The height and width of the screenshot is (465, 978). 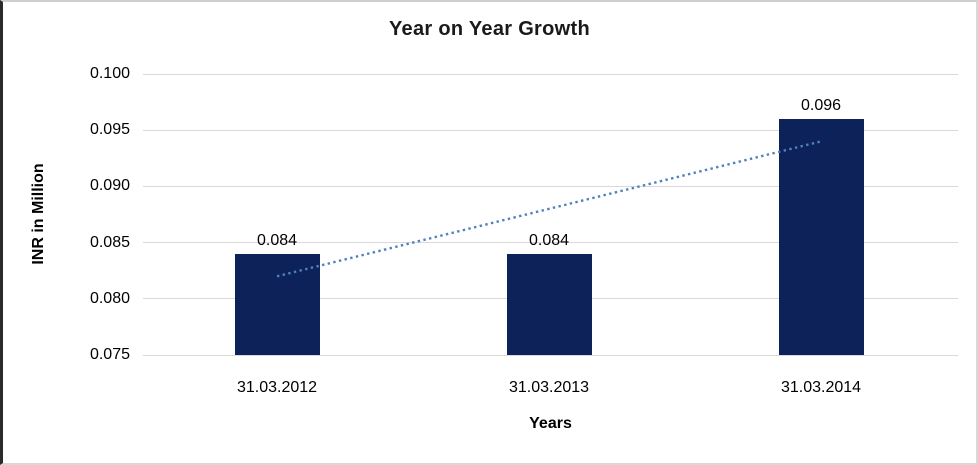 I want to click on bar-31.03.2012, so click(x=277, y=304).